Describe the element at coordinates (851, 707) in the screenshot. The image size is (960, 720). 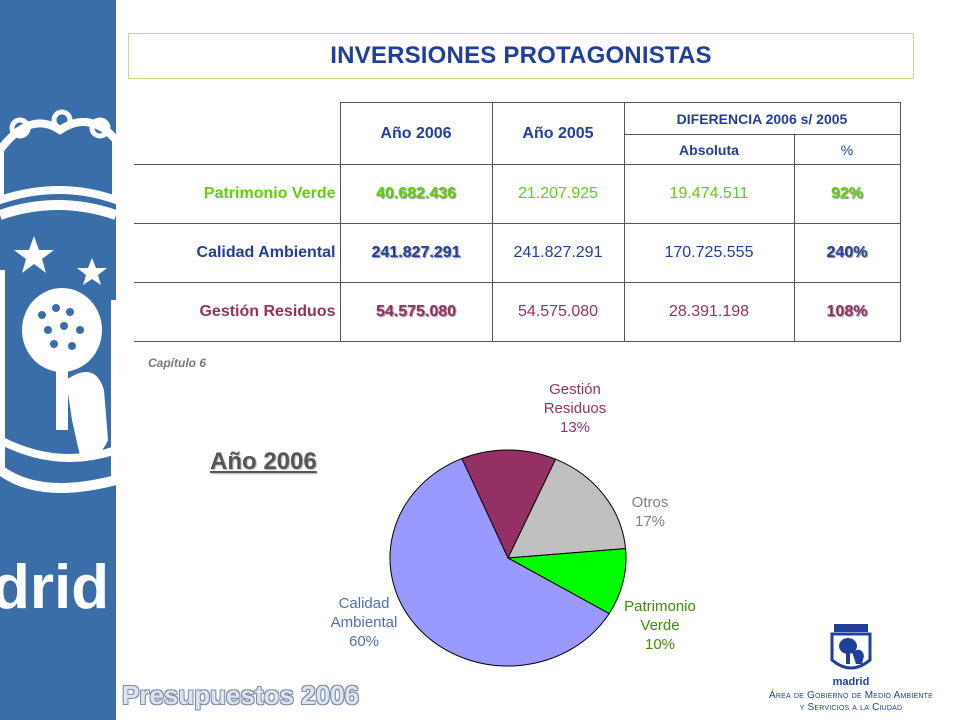
I see `brand-line-2: y Servicios a la Ciudad` at that location.